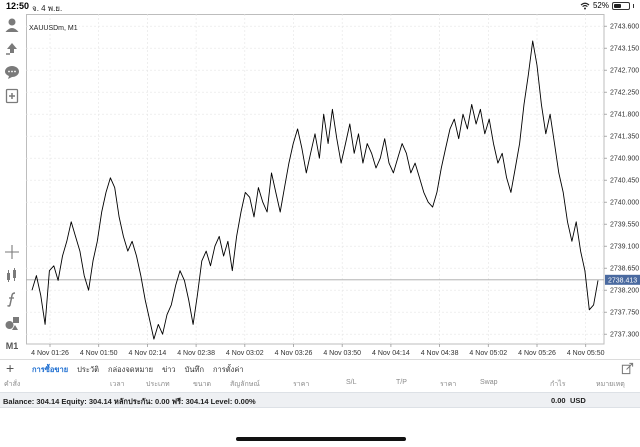 The image size is (640, 447). Describe the element at coordinates (196, 353) in the screenshot. I see `x-tick-label: 4 Nov 02:38` at that location.